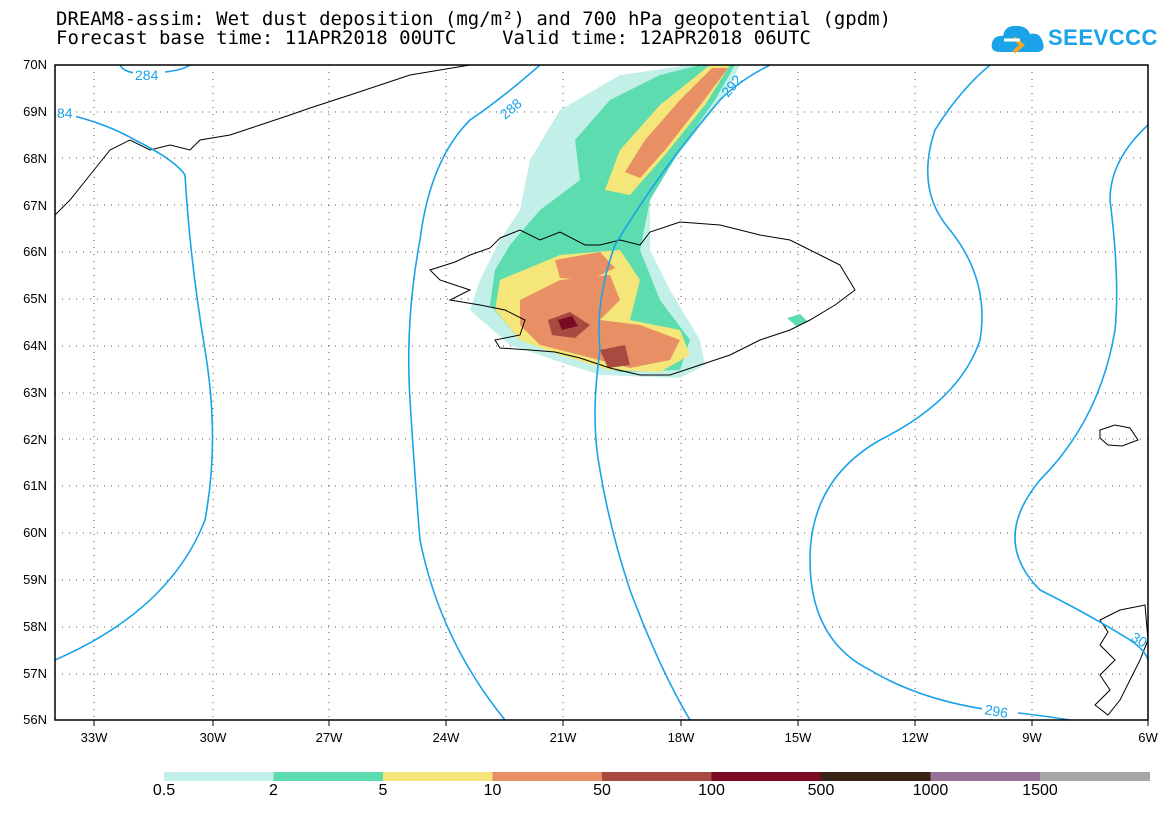 The width and height of the screenshot is (1175, 815). What do you see at coordinates (35, 158) in the screenshot?
I see `lat-label: 68N` at bounding box center [35, 158].